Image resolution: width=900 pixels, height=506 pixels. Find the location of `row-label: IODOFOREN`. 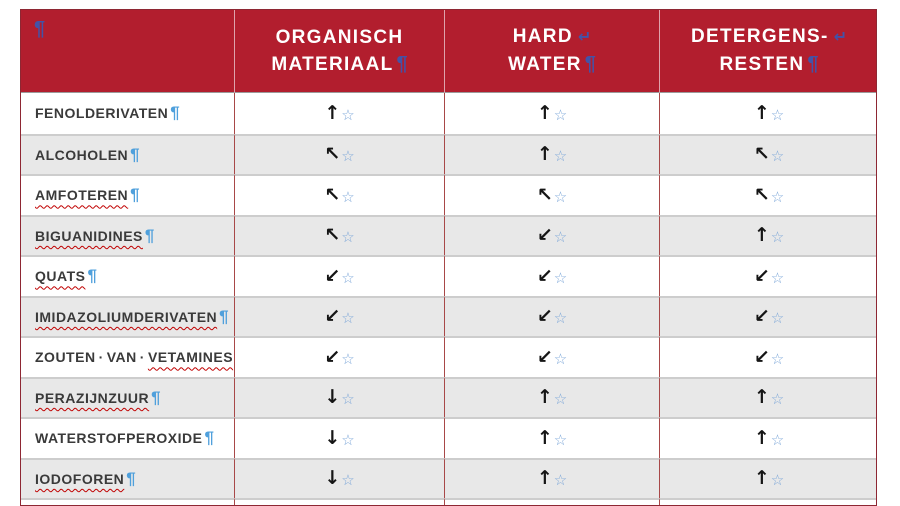

row-label: IODOFOREN is located at coordinates (80, 478).